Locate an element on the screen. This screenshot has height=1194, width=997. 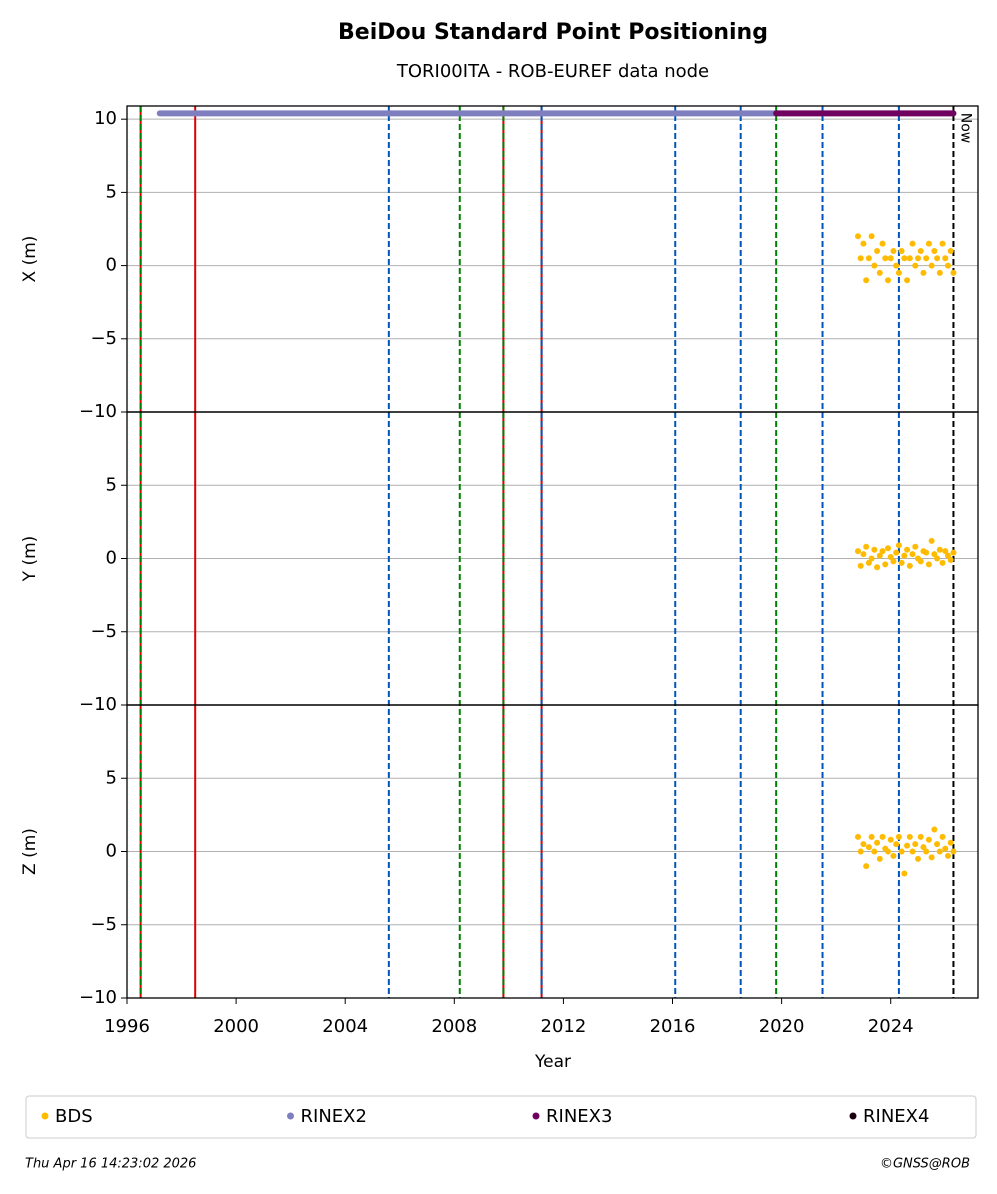
x-tick-label: 2020 is located at coordinates (782, 1026).